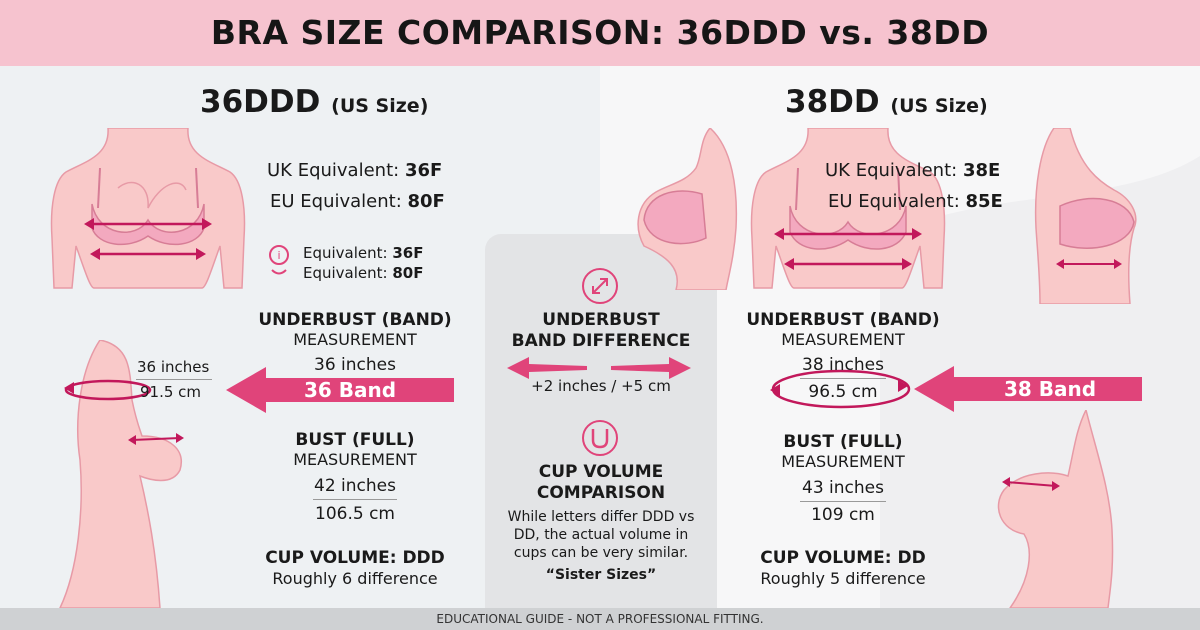 The height and width of the screenshot is (630, 1200). I want to click on left-info-line-2: Equivalent: 80F, so click(363, 273).